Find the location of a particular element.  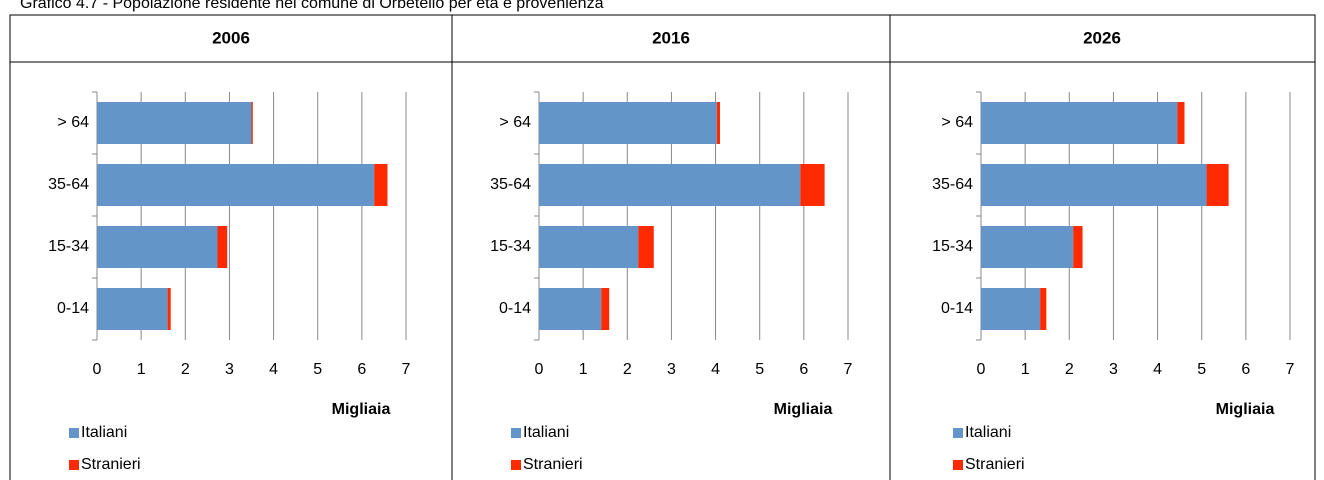

column-header: 2006 is located at coordinates (231, 37).